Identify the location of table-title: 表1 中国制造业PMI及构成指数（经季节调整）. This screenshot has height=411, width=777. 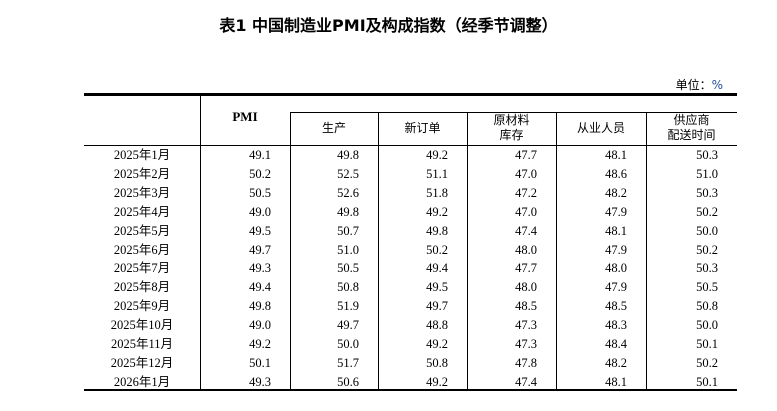
(388, 25).